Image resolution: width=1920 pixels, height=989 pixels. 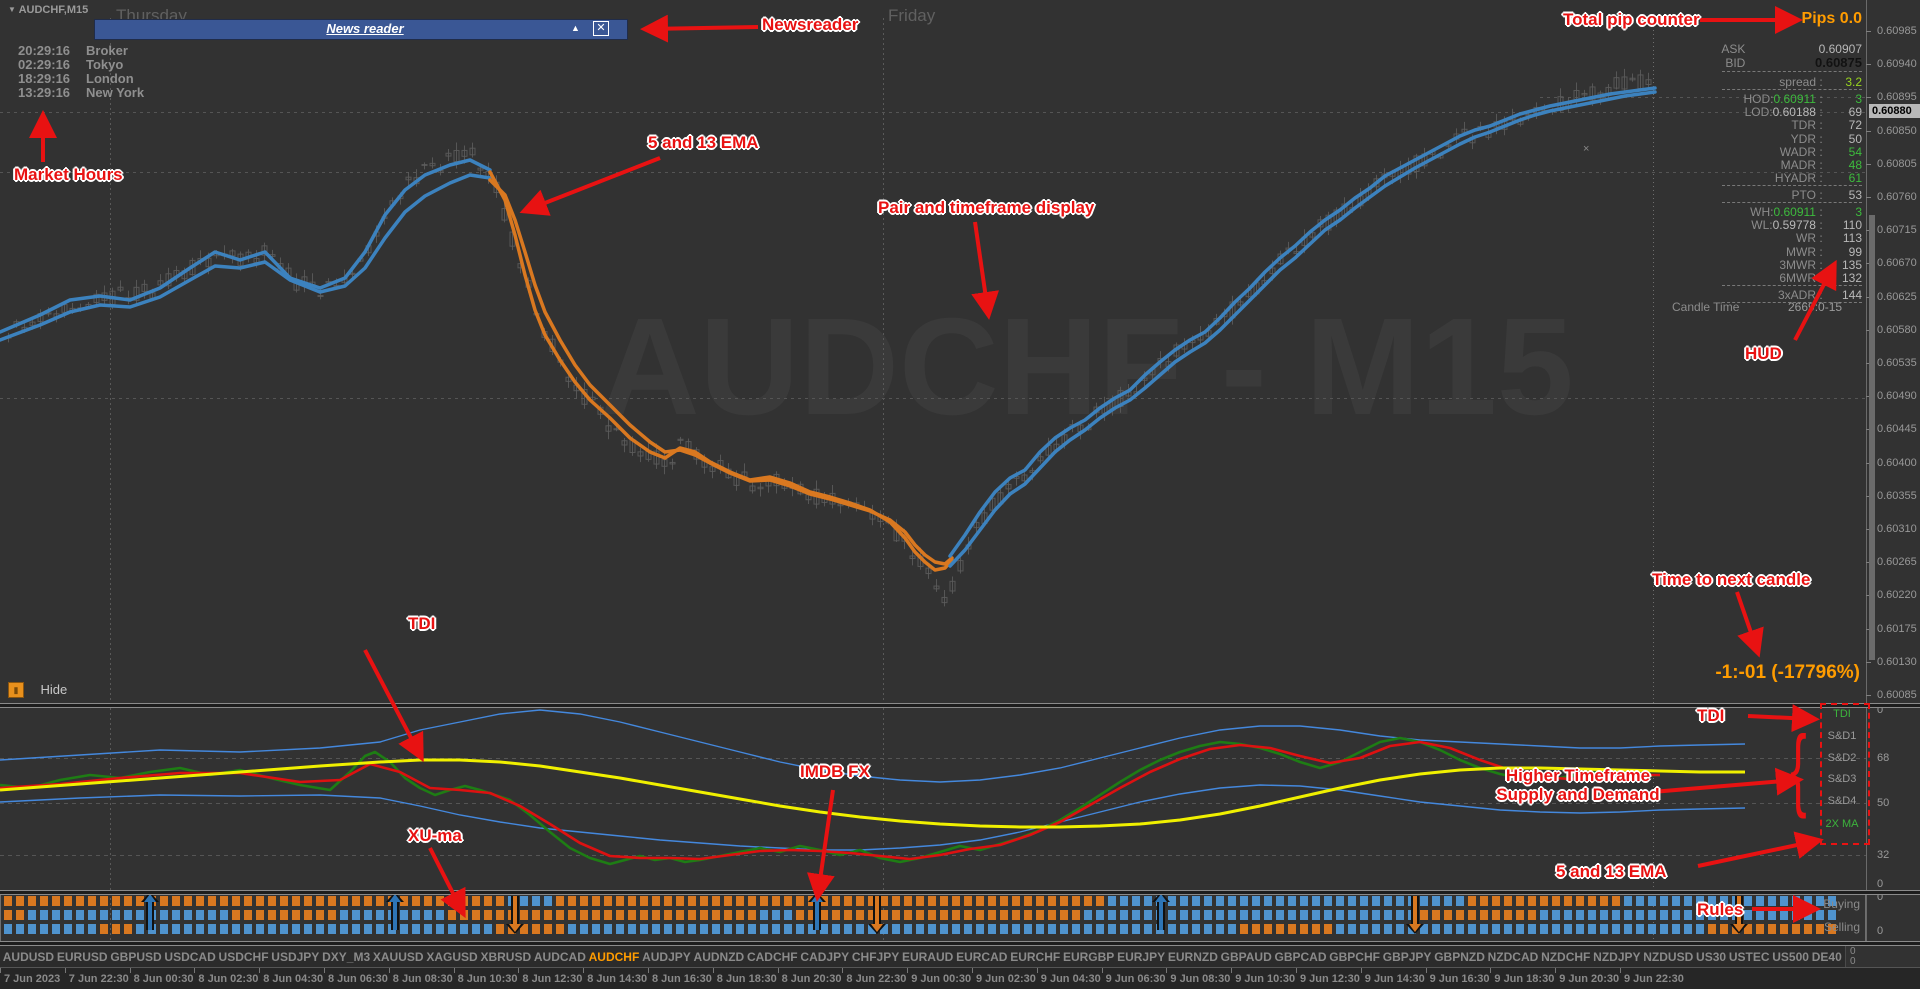 What do you see at coordinates (1798, 768) in the screenshot?
I see `sd-brace: {` at bounding box center [1798, 768].